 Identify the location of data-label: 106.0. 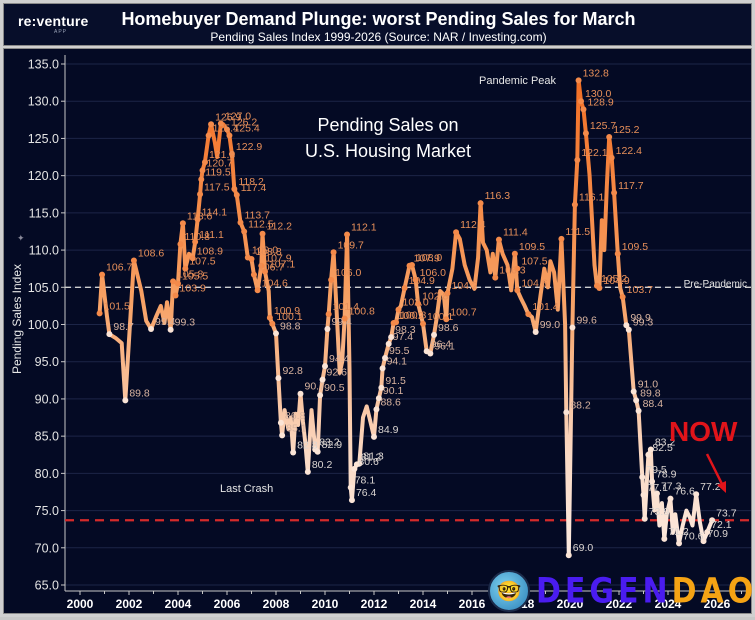
(348, 273).